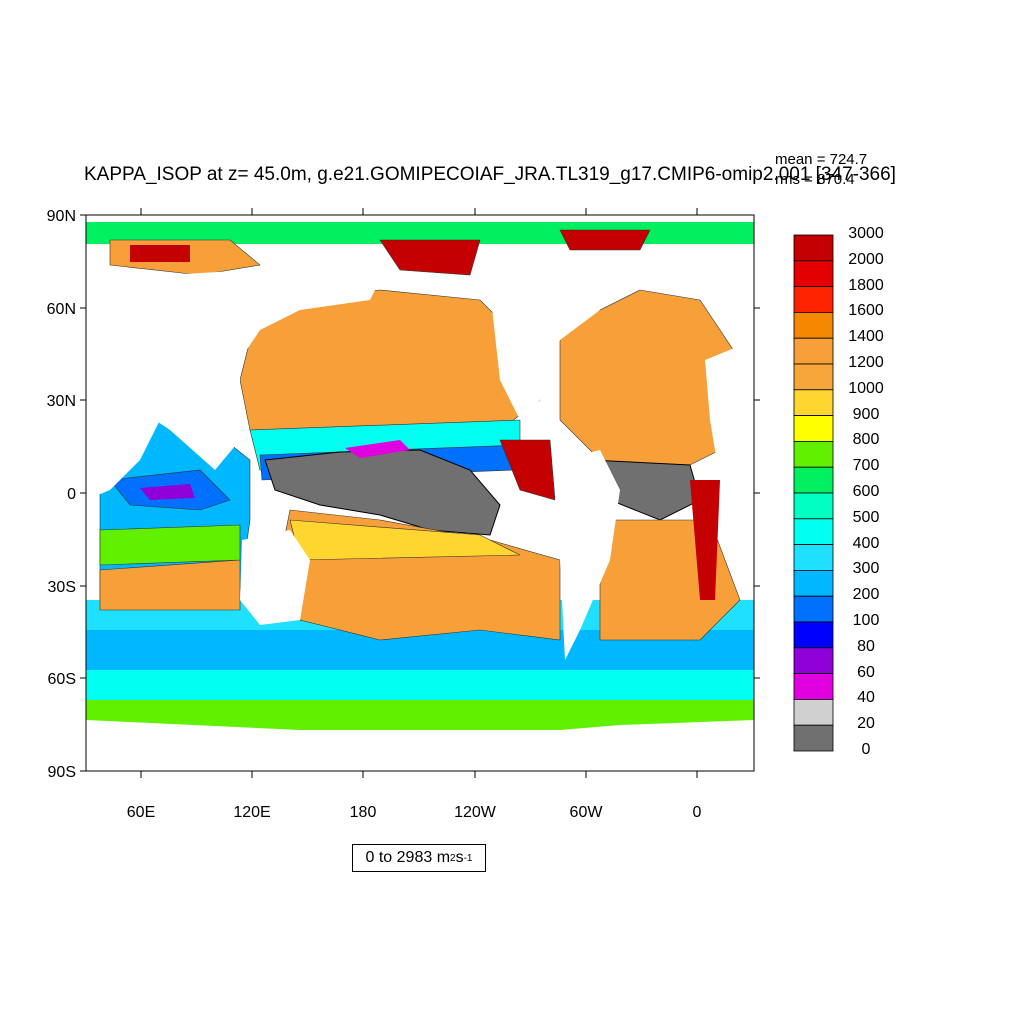  I want to click on mean-stat: mean = 724.7, so click(821, 159).